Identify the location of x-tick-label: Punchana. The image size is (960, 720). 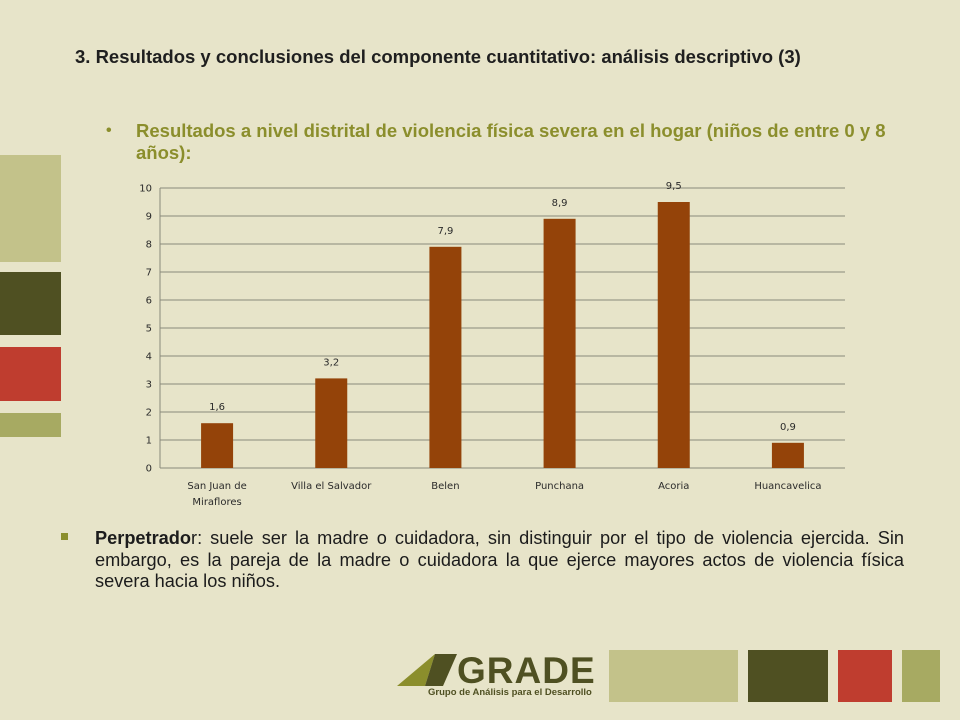
(559, 486).